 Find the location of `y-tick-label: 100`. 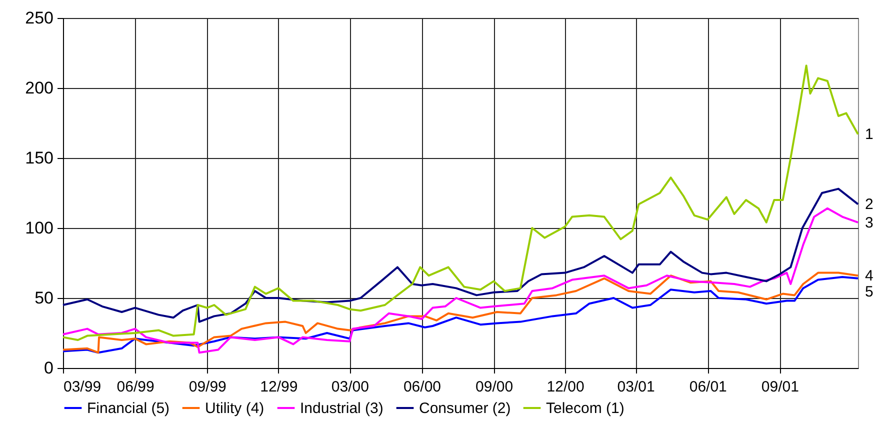

y-tick-label: 100 is located at coordinates (39, 228).